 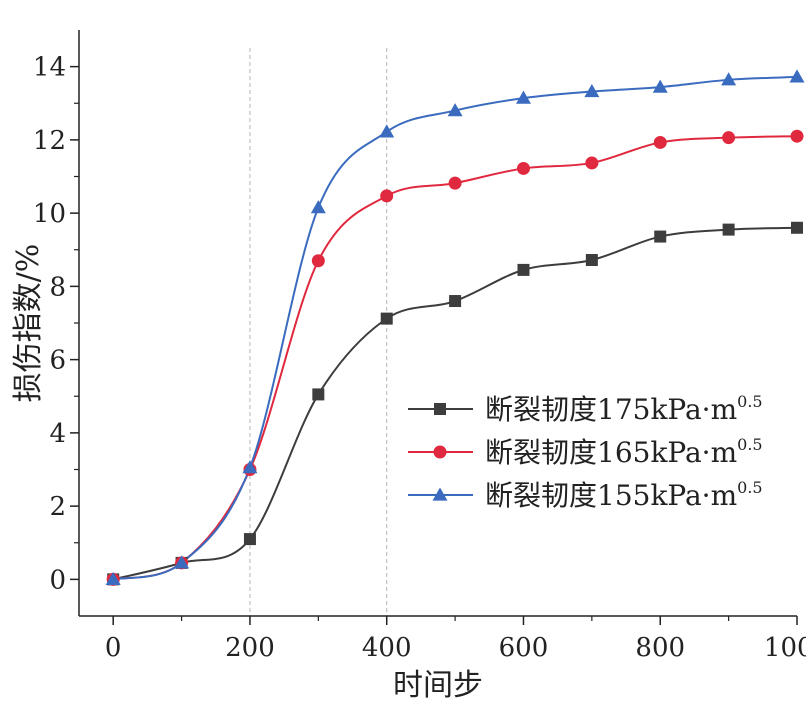 What do you see at coordinates (624, 452) in the screenshot?
I see `legend-label-circle: 断裂韧度165kPa·m0.5` at bounding box center [624, 452].